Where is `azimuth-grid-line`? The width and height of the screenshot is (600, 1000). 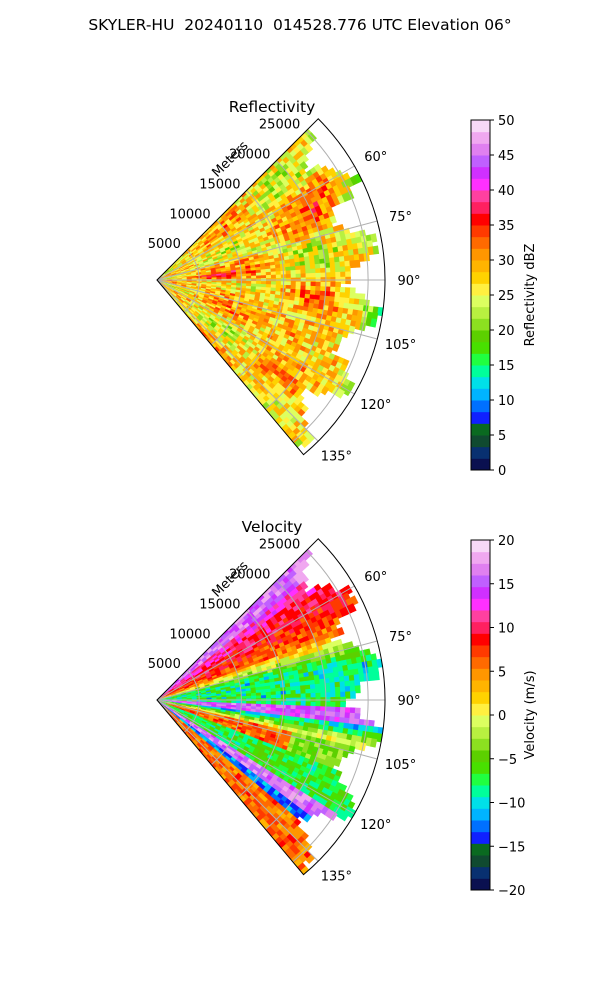
azimuth-grid-line is located at coordinates (267, 250).